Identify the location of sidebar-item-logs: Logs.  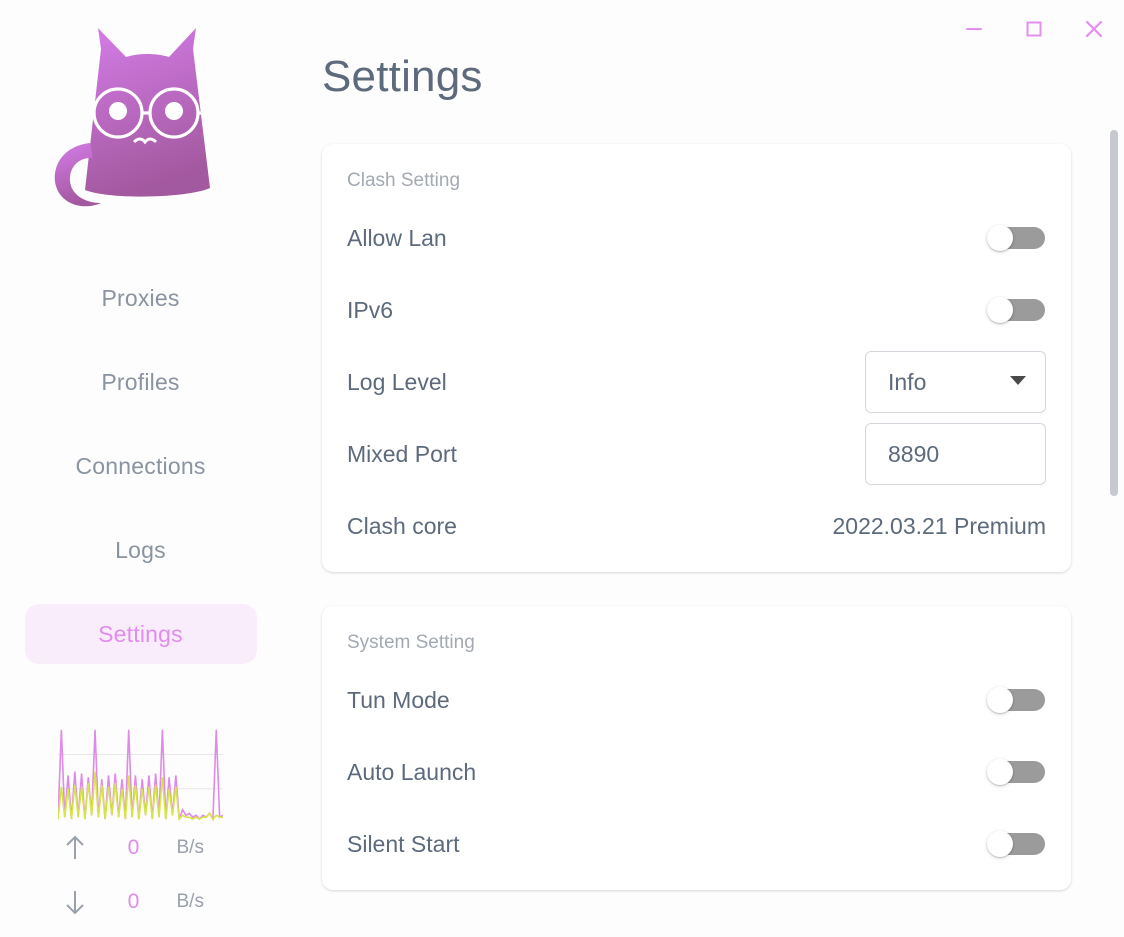
(141, 550).